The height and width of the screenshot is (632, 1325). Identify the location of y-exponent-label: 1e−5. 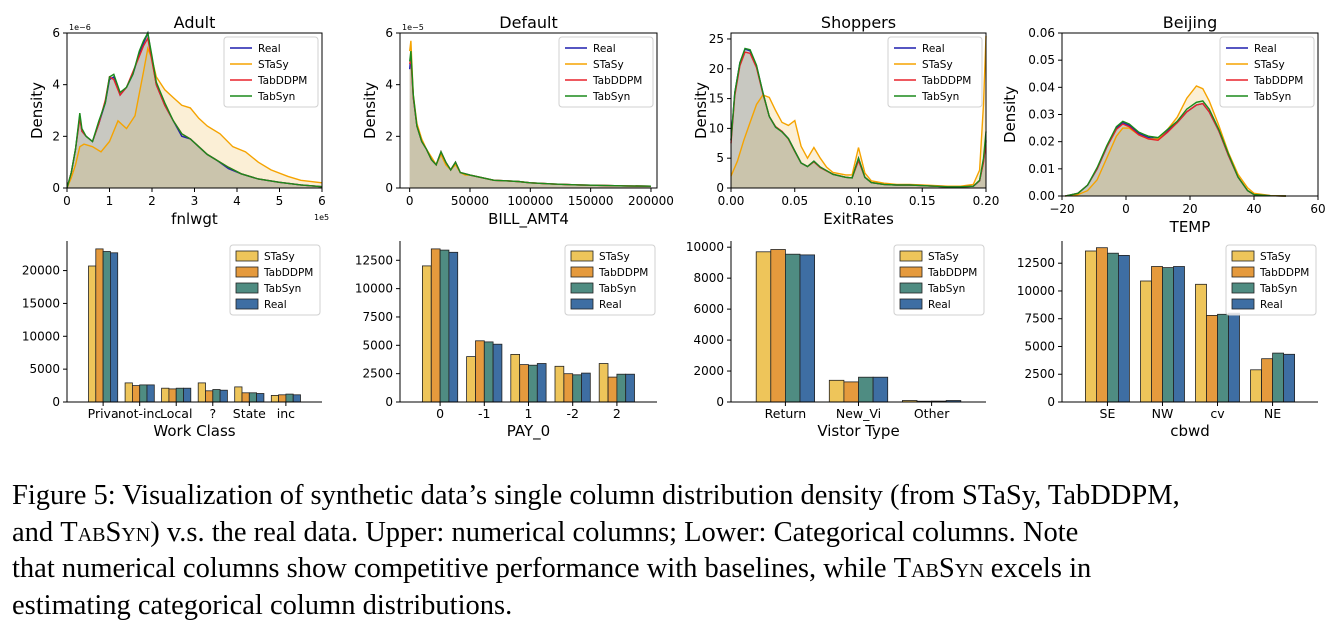
(413, 27).